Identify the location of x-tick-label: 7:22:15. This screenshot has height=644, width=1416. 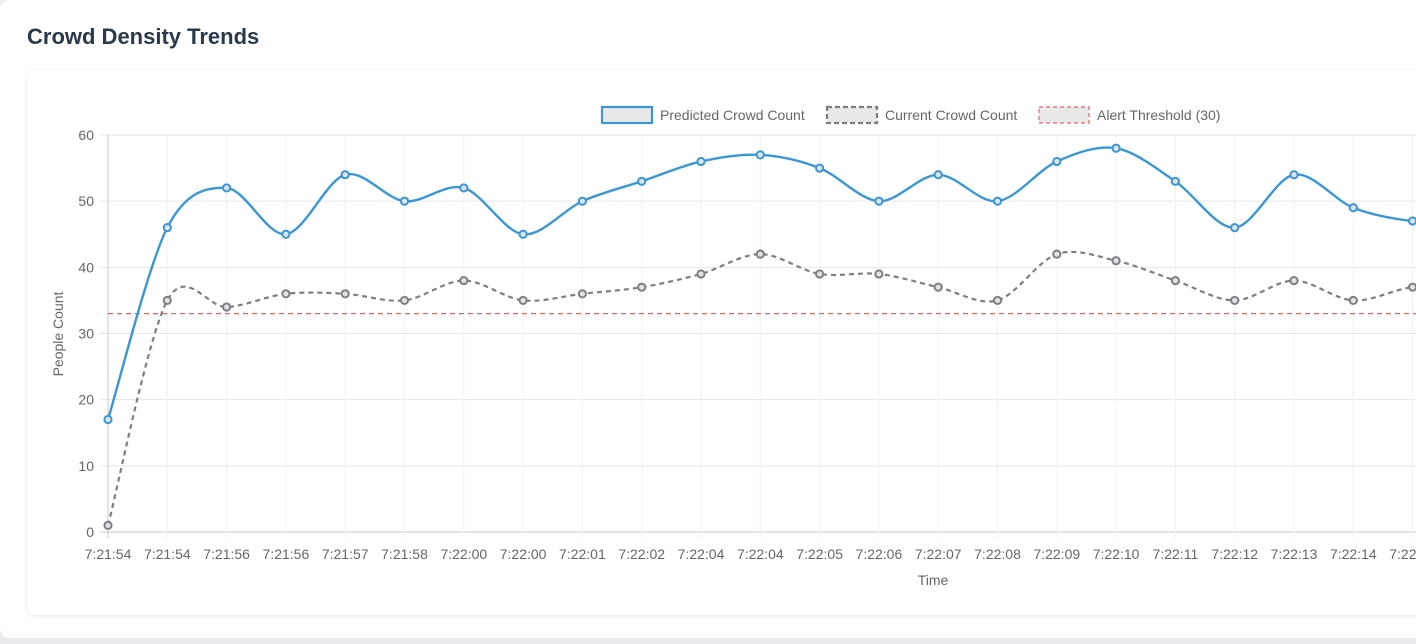
(1402, 554).